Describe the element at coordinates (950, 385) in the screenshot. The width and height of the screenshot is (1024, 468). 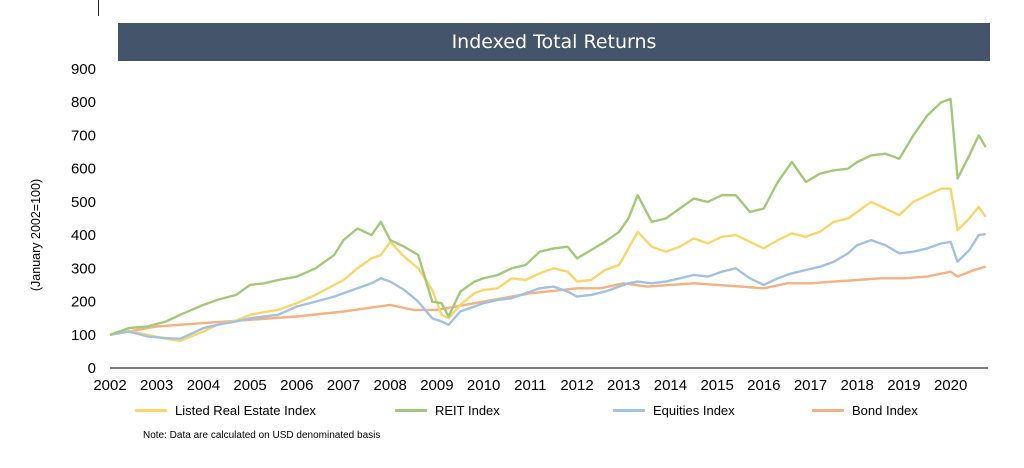
I see `x-tick-label: 2020` at that location.